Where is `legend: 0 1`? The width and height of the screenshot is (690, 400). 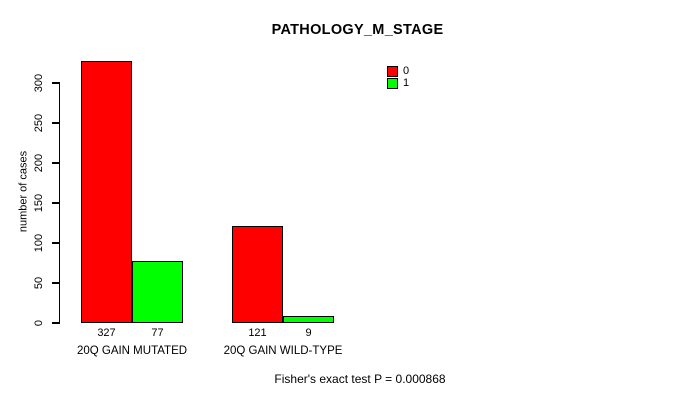
legend: 0 1 is located at coordinates (398, 78).